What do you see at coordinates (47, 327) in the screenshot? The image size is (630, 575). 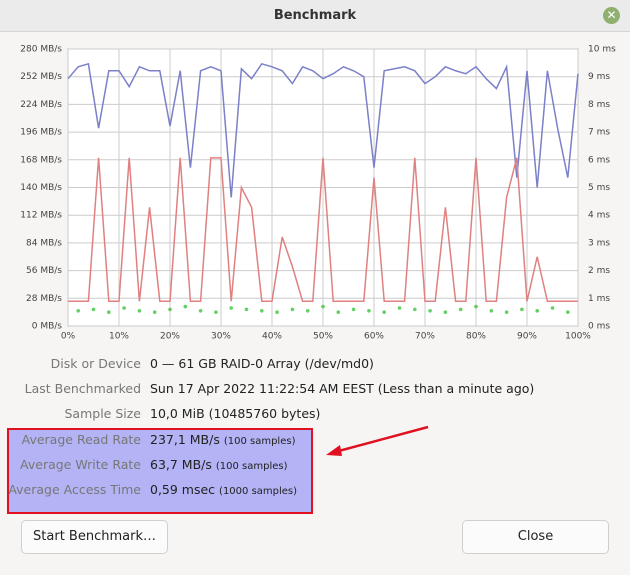 I see `y-tick-label: 0 MB/s` at bounding box center [47, 327].